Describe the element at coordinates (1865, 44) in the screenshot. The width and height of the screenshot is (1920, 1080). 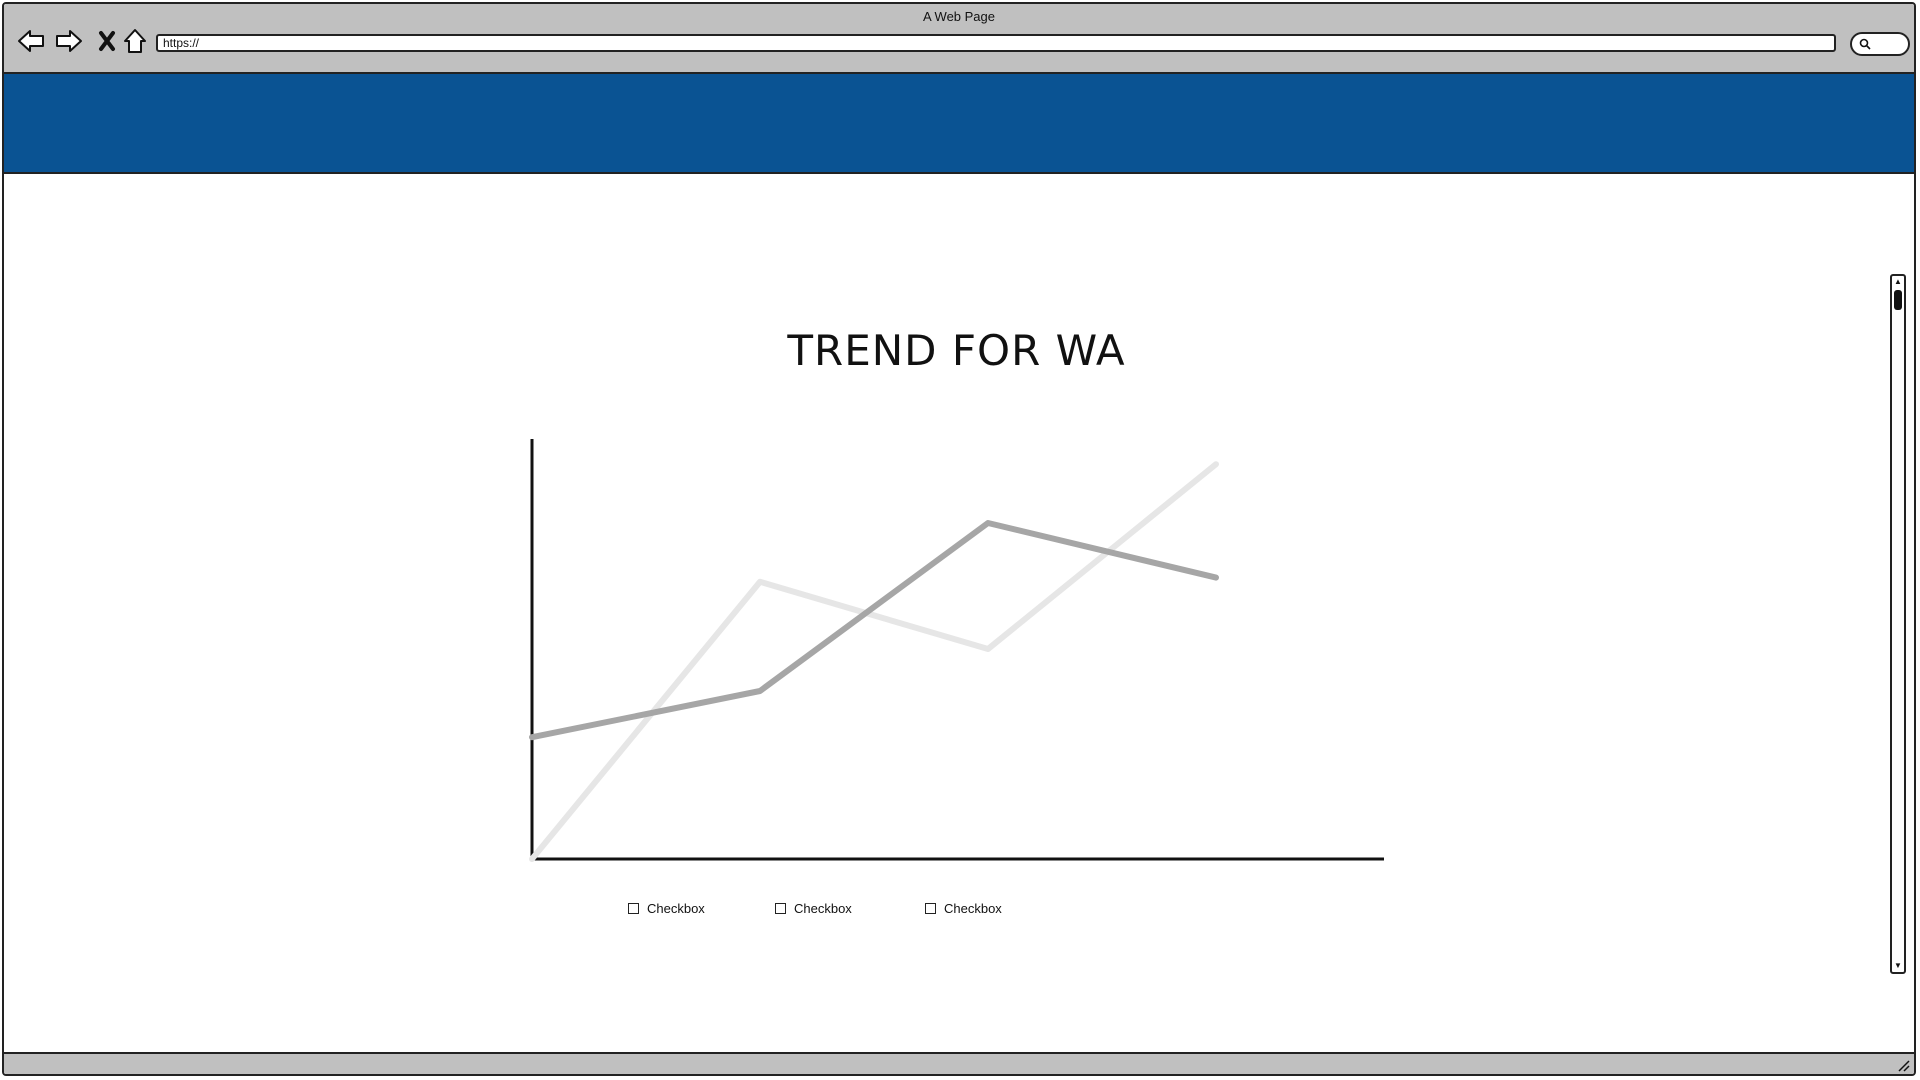
I see `search-icon` at that location.